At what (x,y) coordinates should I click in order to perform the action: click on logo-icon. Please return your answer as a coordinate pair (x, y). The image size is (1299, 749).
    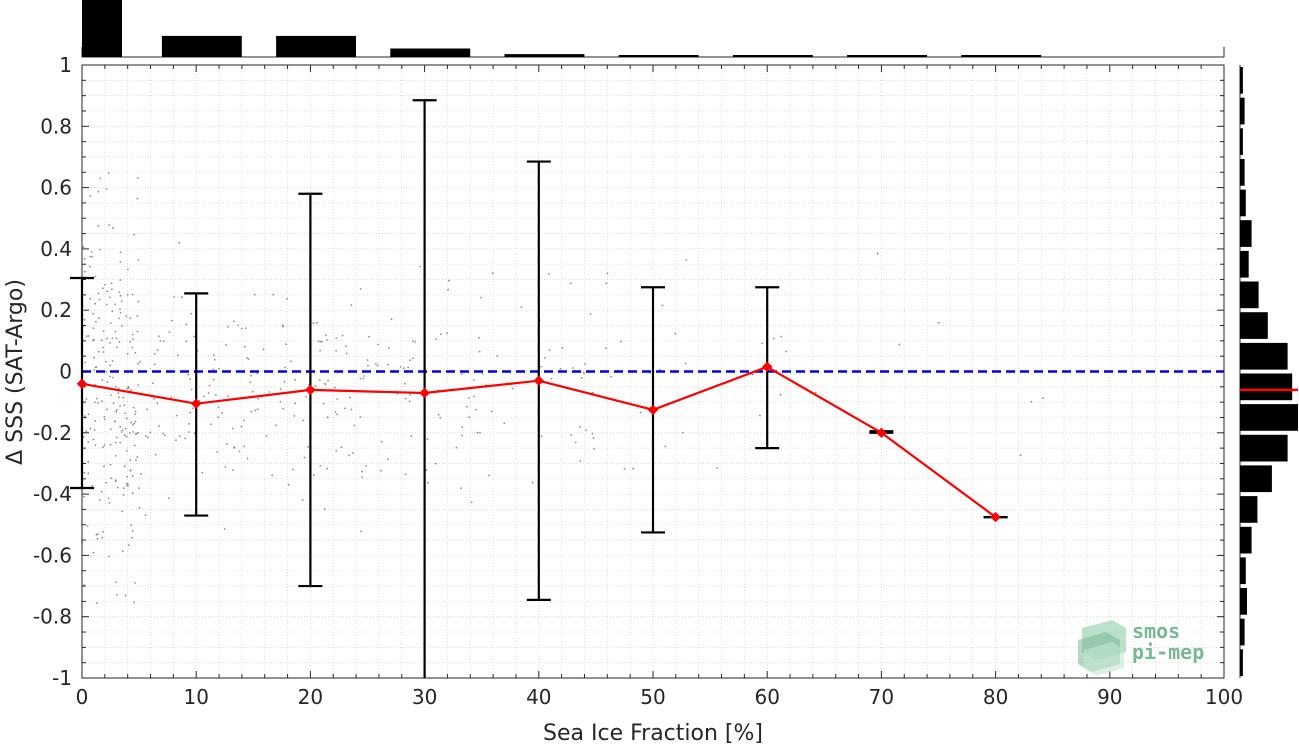
    Looking at the image, I should click on (1102, 648).